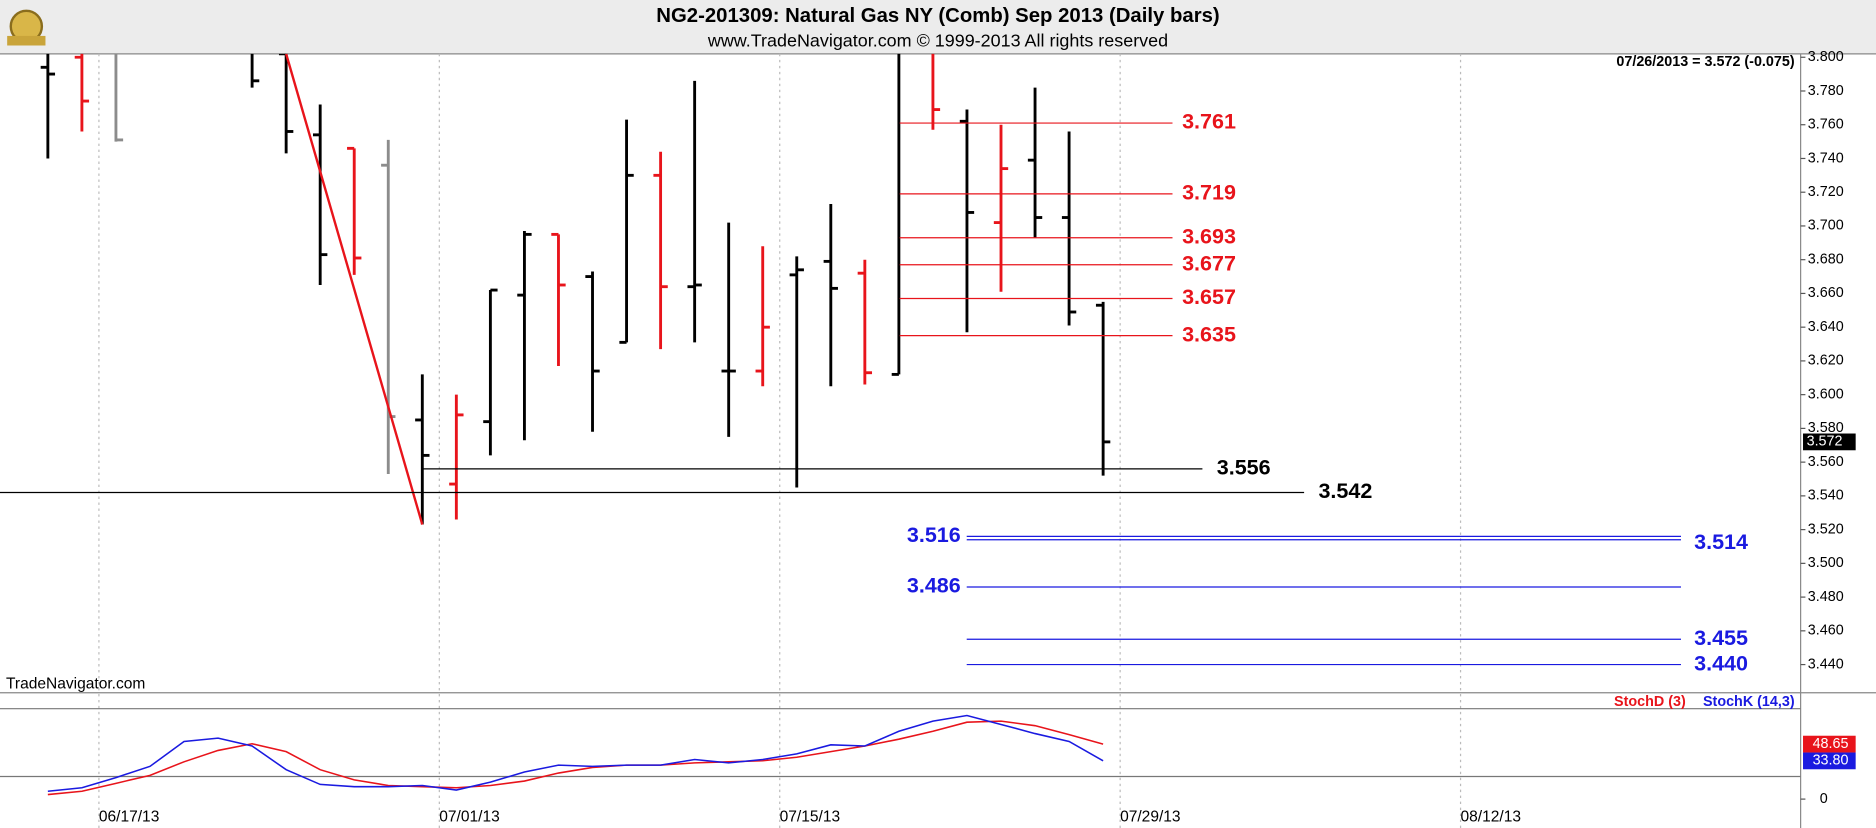 This screenshot has width=1876, height=828. I want to click on y-tick-label: 3.600, so click(1826, 394).